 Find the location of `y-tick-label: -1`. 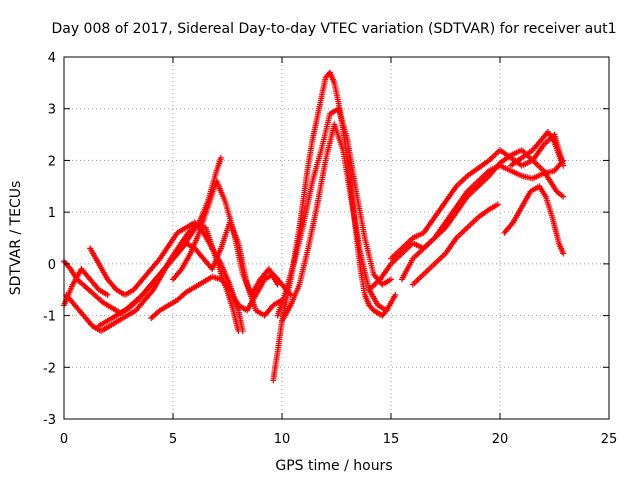

y-tick-label: -1 is located at coordinates (49, 317).